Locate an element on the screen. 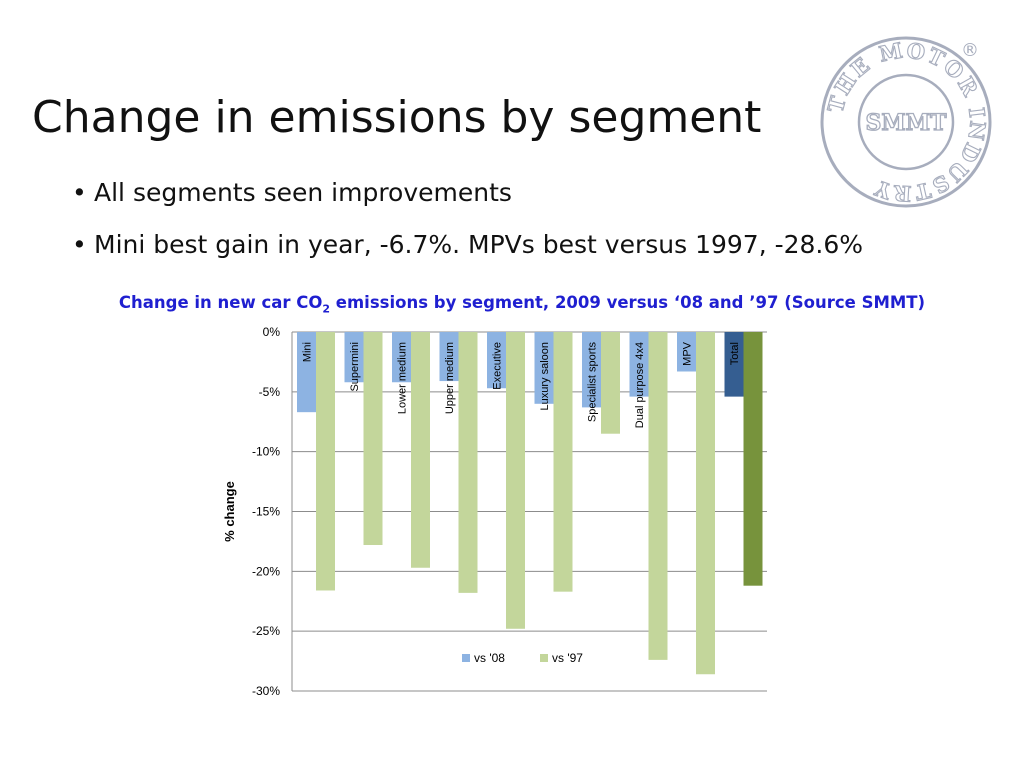 The height and width of the screenshot is (768, 1024). category-label: Supermini is located at coordinates (355, 367).